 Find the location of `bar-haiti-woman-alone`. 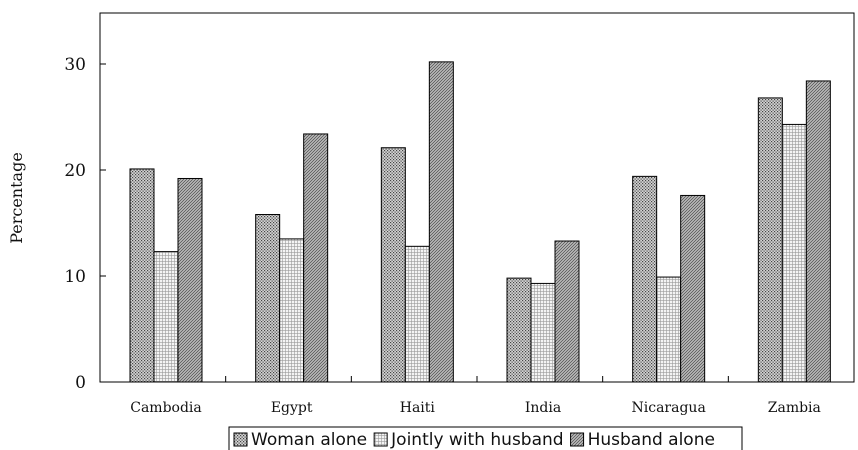

bar-haiti-woman-alone is located at coordinates (393, 265).